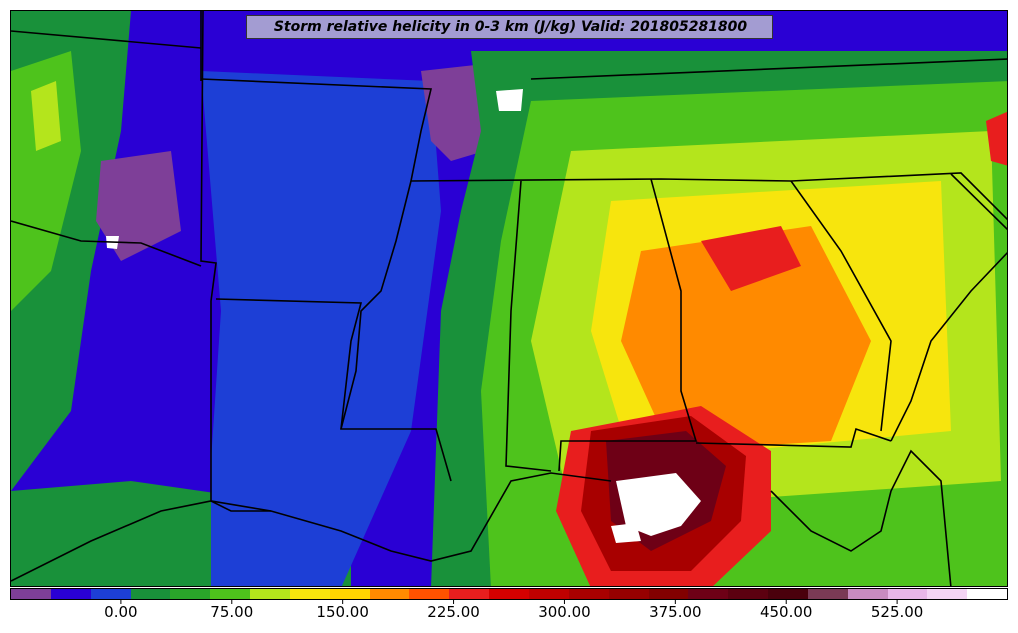  Describe the element at coordinates (509, 602) in the screenshot. I see `colorbar-ticks` at that location.